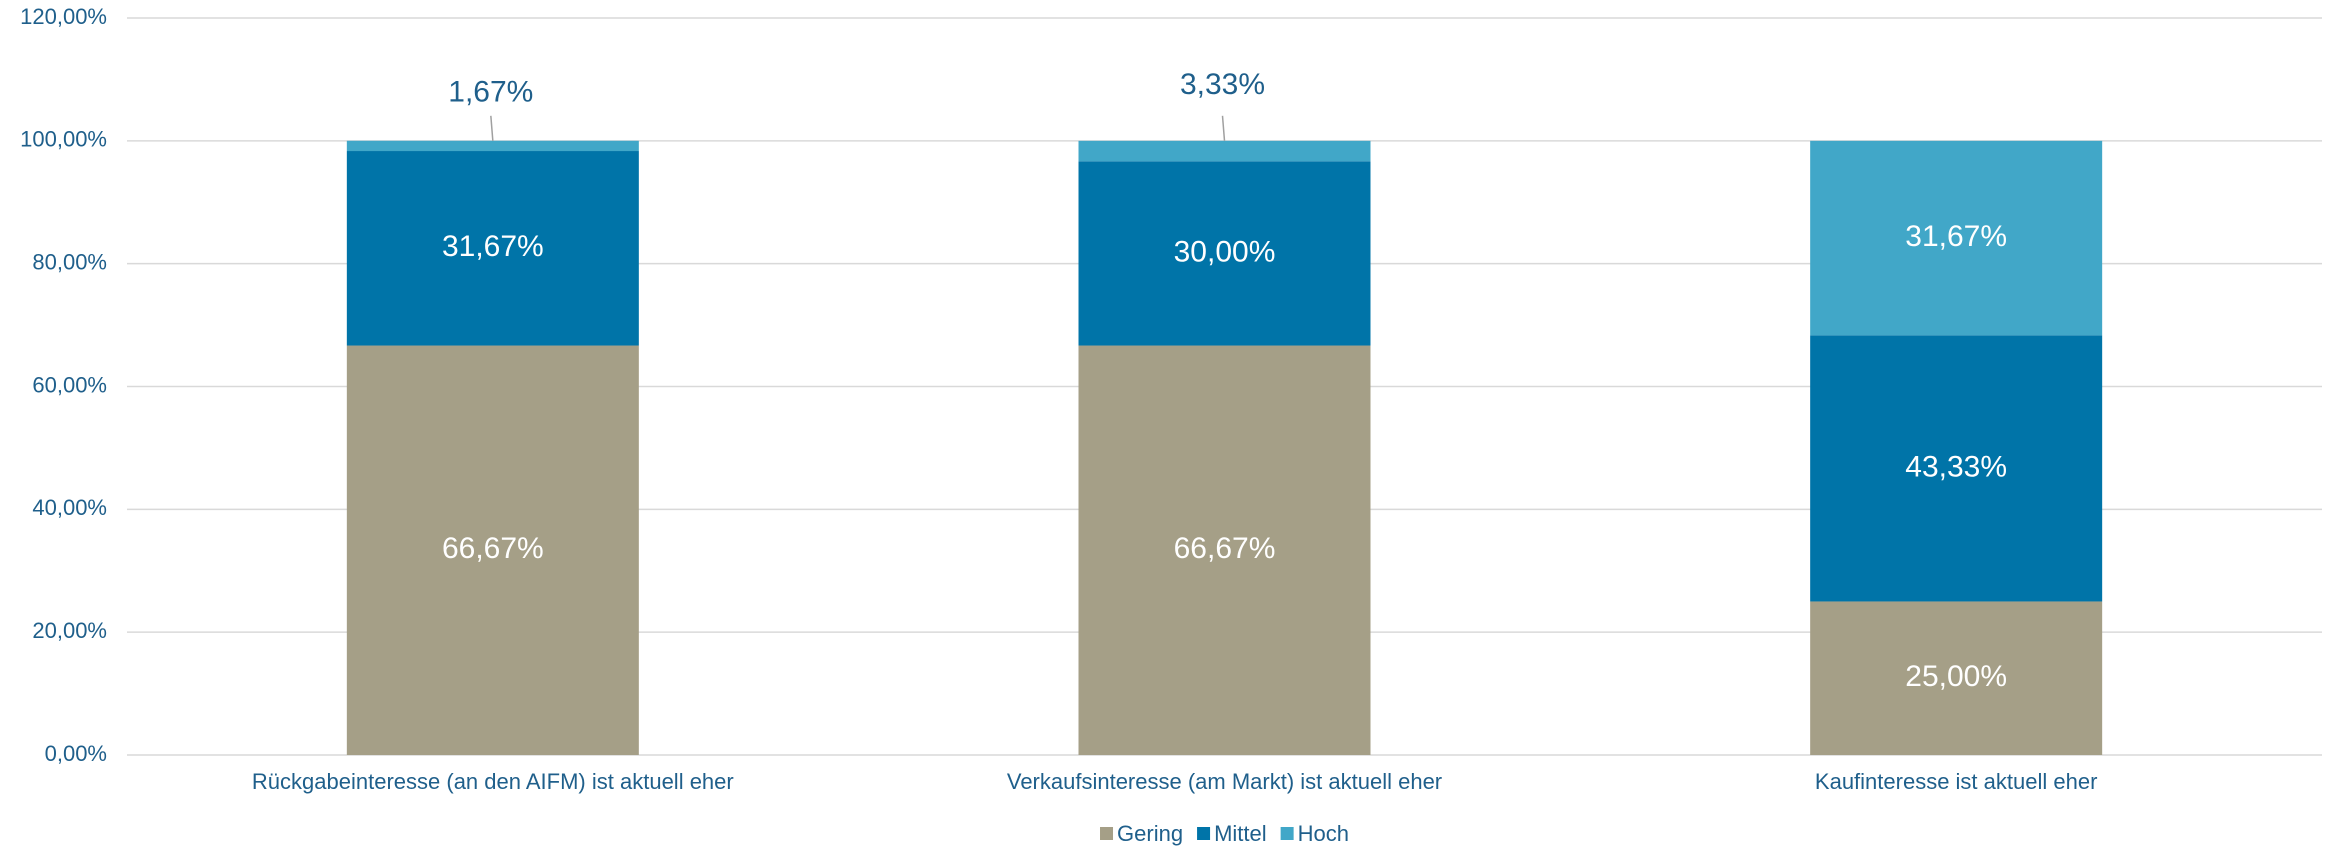 The height and width of the screenshot is (846, 2334). What do you see at coordinates (69, 261) in the screenshot?
I see `y-tick-label: 80,00%` at bounding box center [69, 261].